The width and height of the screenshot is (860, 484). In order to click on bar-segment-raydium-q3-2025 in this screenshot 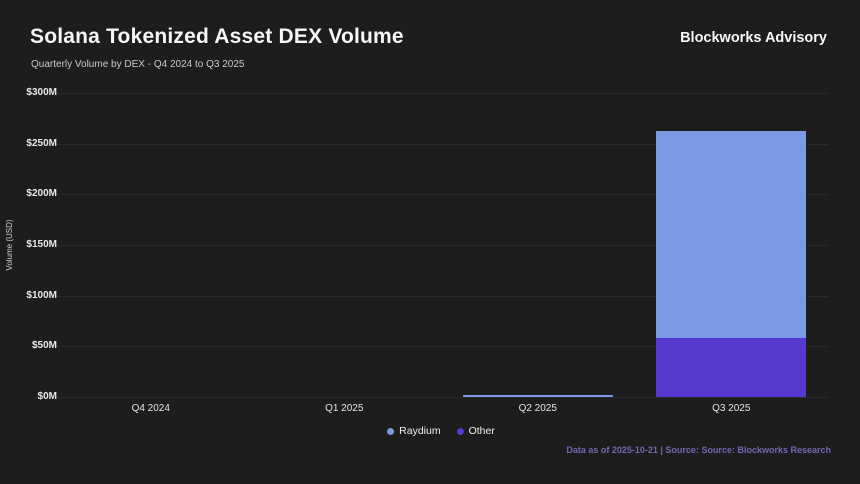, I will do `click(731, 234)`.